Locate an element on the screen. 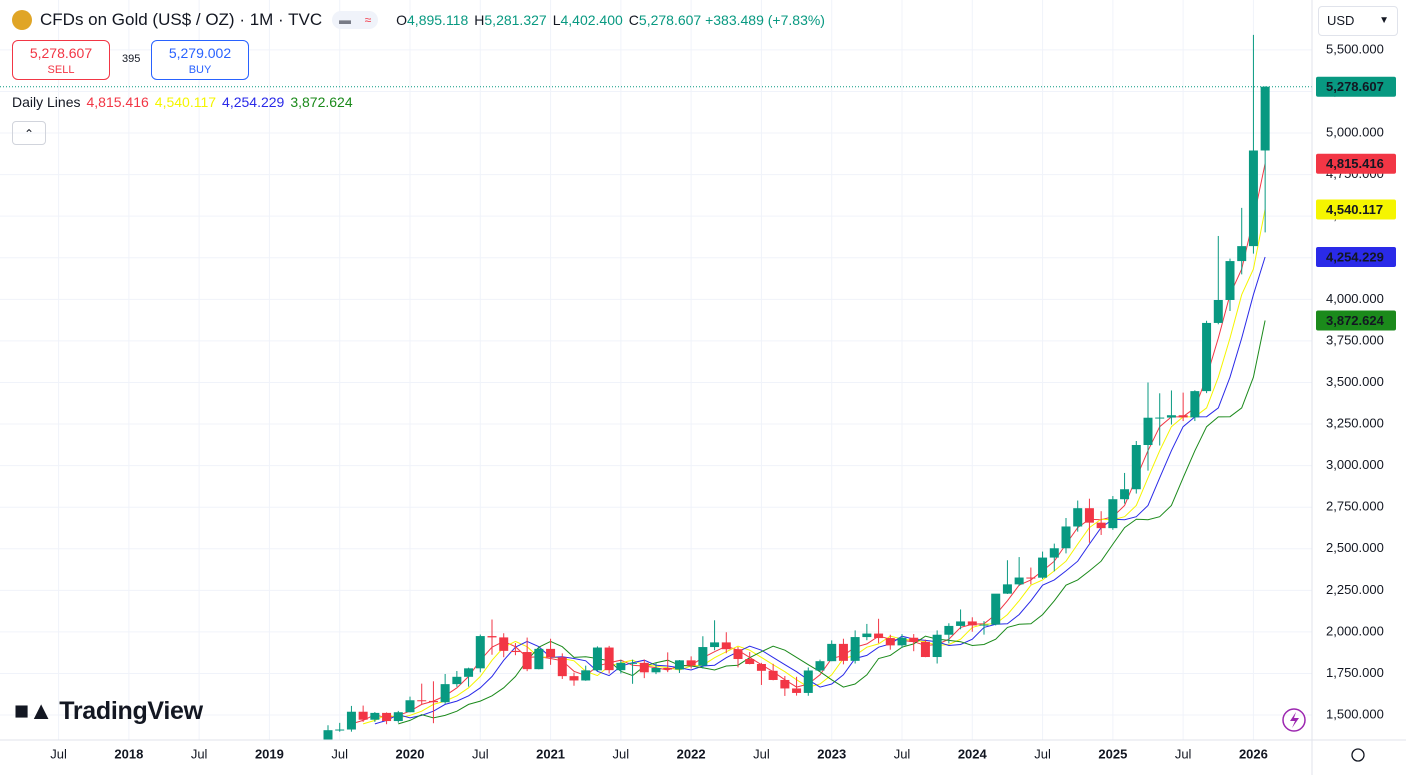 Image resolution: width=1406 pixels, height=775 pixels. buy-button: 5,279.002 BUY is located at coordinates (200, 60).